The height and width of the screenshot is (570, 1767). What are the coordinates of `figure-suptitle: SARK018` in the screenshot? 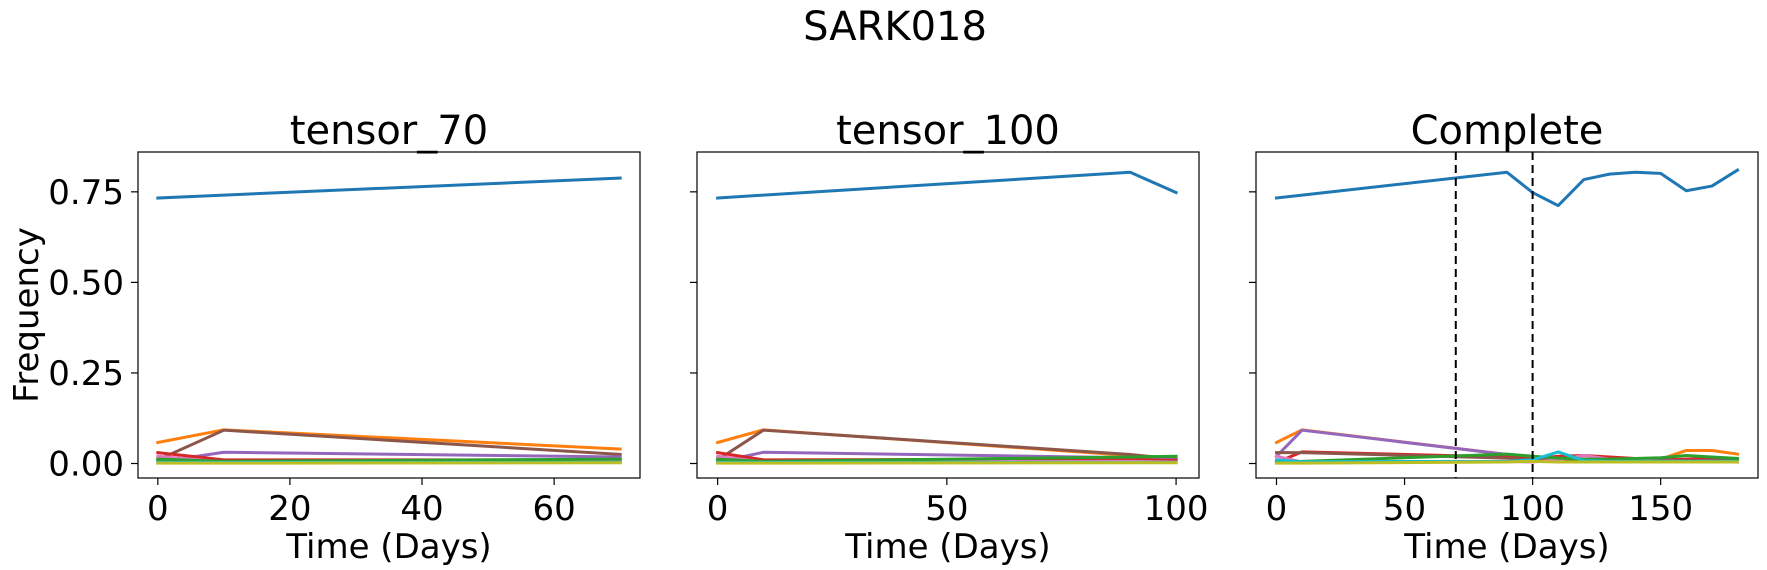 It's located at (895, 27).